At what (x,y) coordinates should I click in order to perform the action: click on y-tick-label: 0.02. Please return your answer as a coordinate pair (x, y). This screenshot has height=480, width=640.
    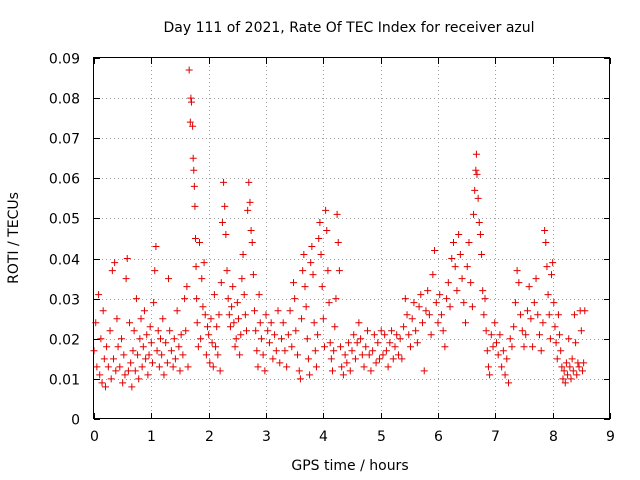
    Looking at the image, I should click on (64, 341).